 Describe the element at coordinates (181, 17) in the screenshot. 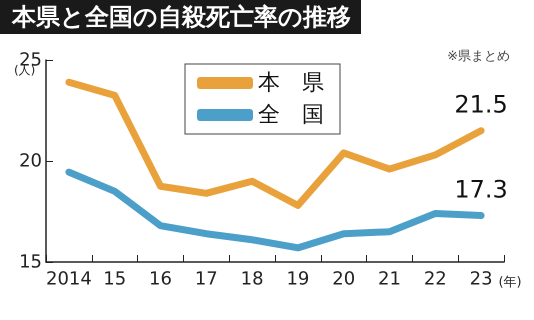

I see `chart-title: 本県と全国の自殺死亡率の推移` at that location.